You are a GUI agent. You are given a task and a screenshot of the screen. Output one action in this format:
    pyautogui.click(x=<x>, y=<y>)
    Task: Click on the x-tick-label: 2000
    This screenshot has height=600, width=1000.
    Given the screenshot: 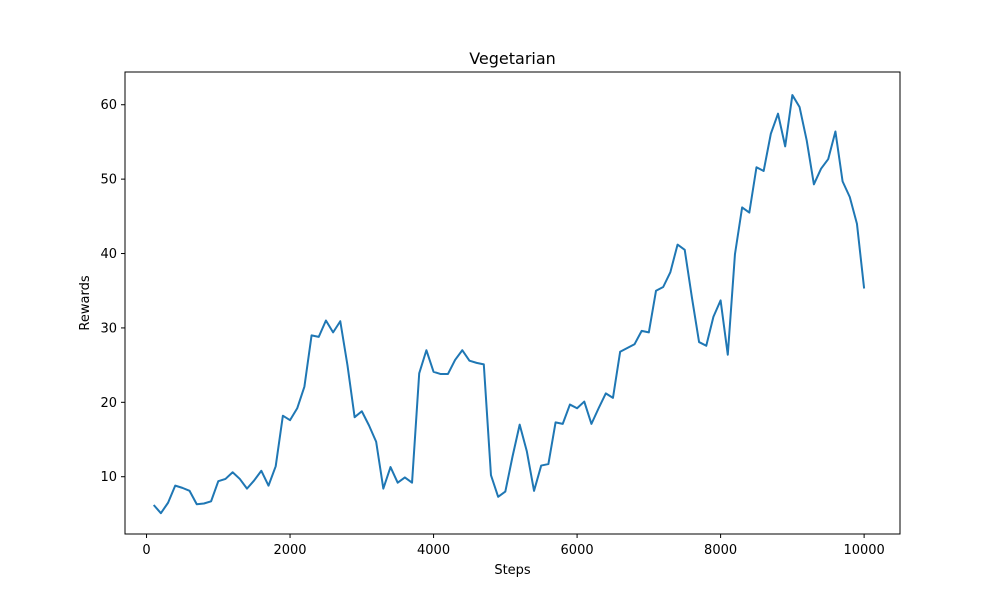 What is the action you would take?
    pyautogui.click(x=289, y=550)
    